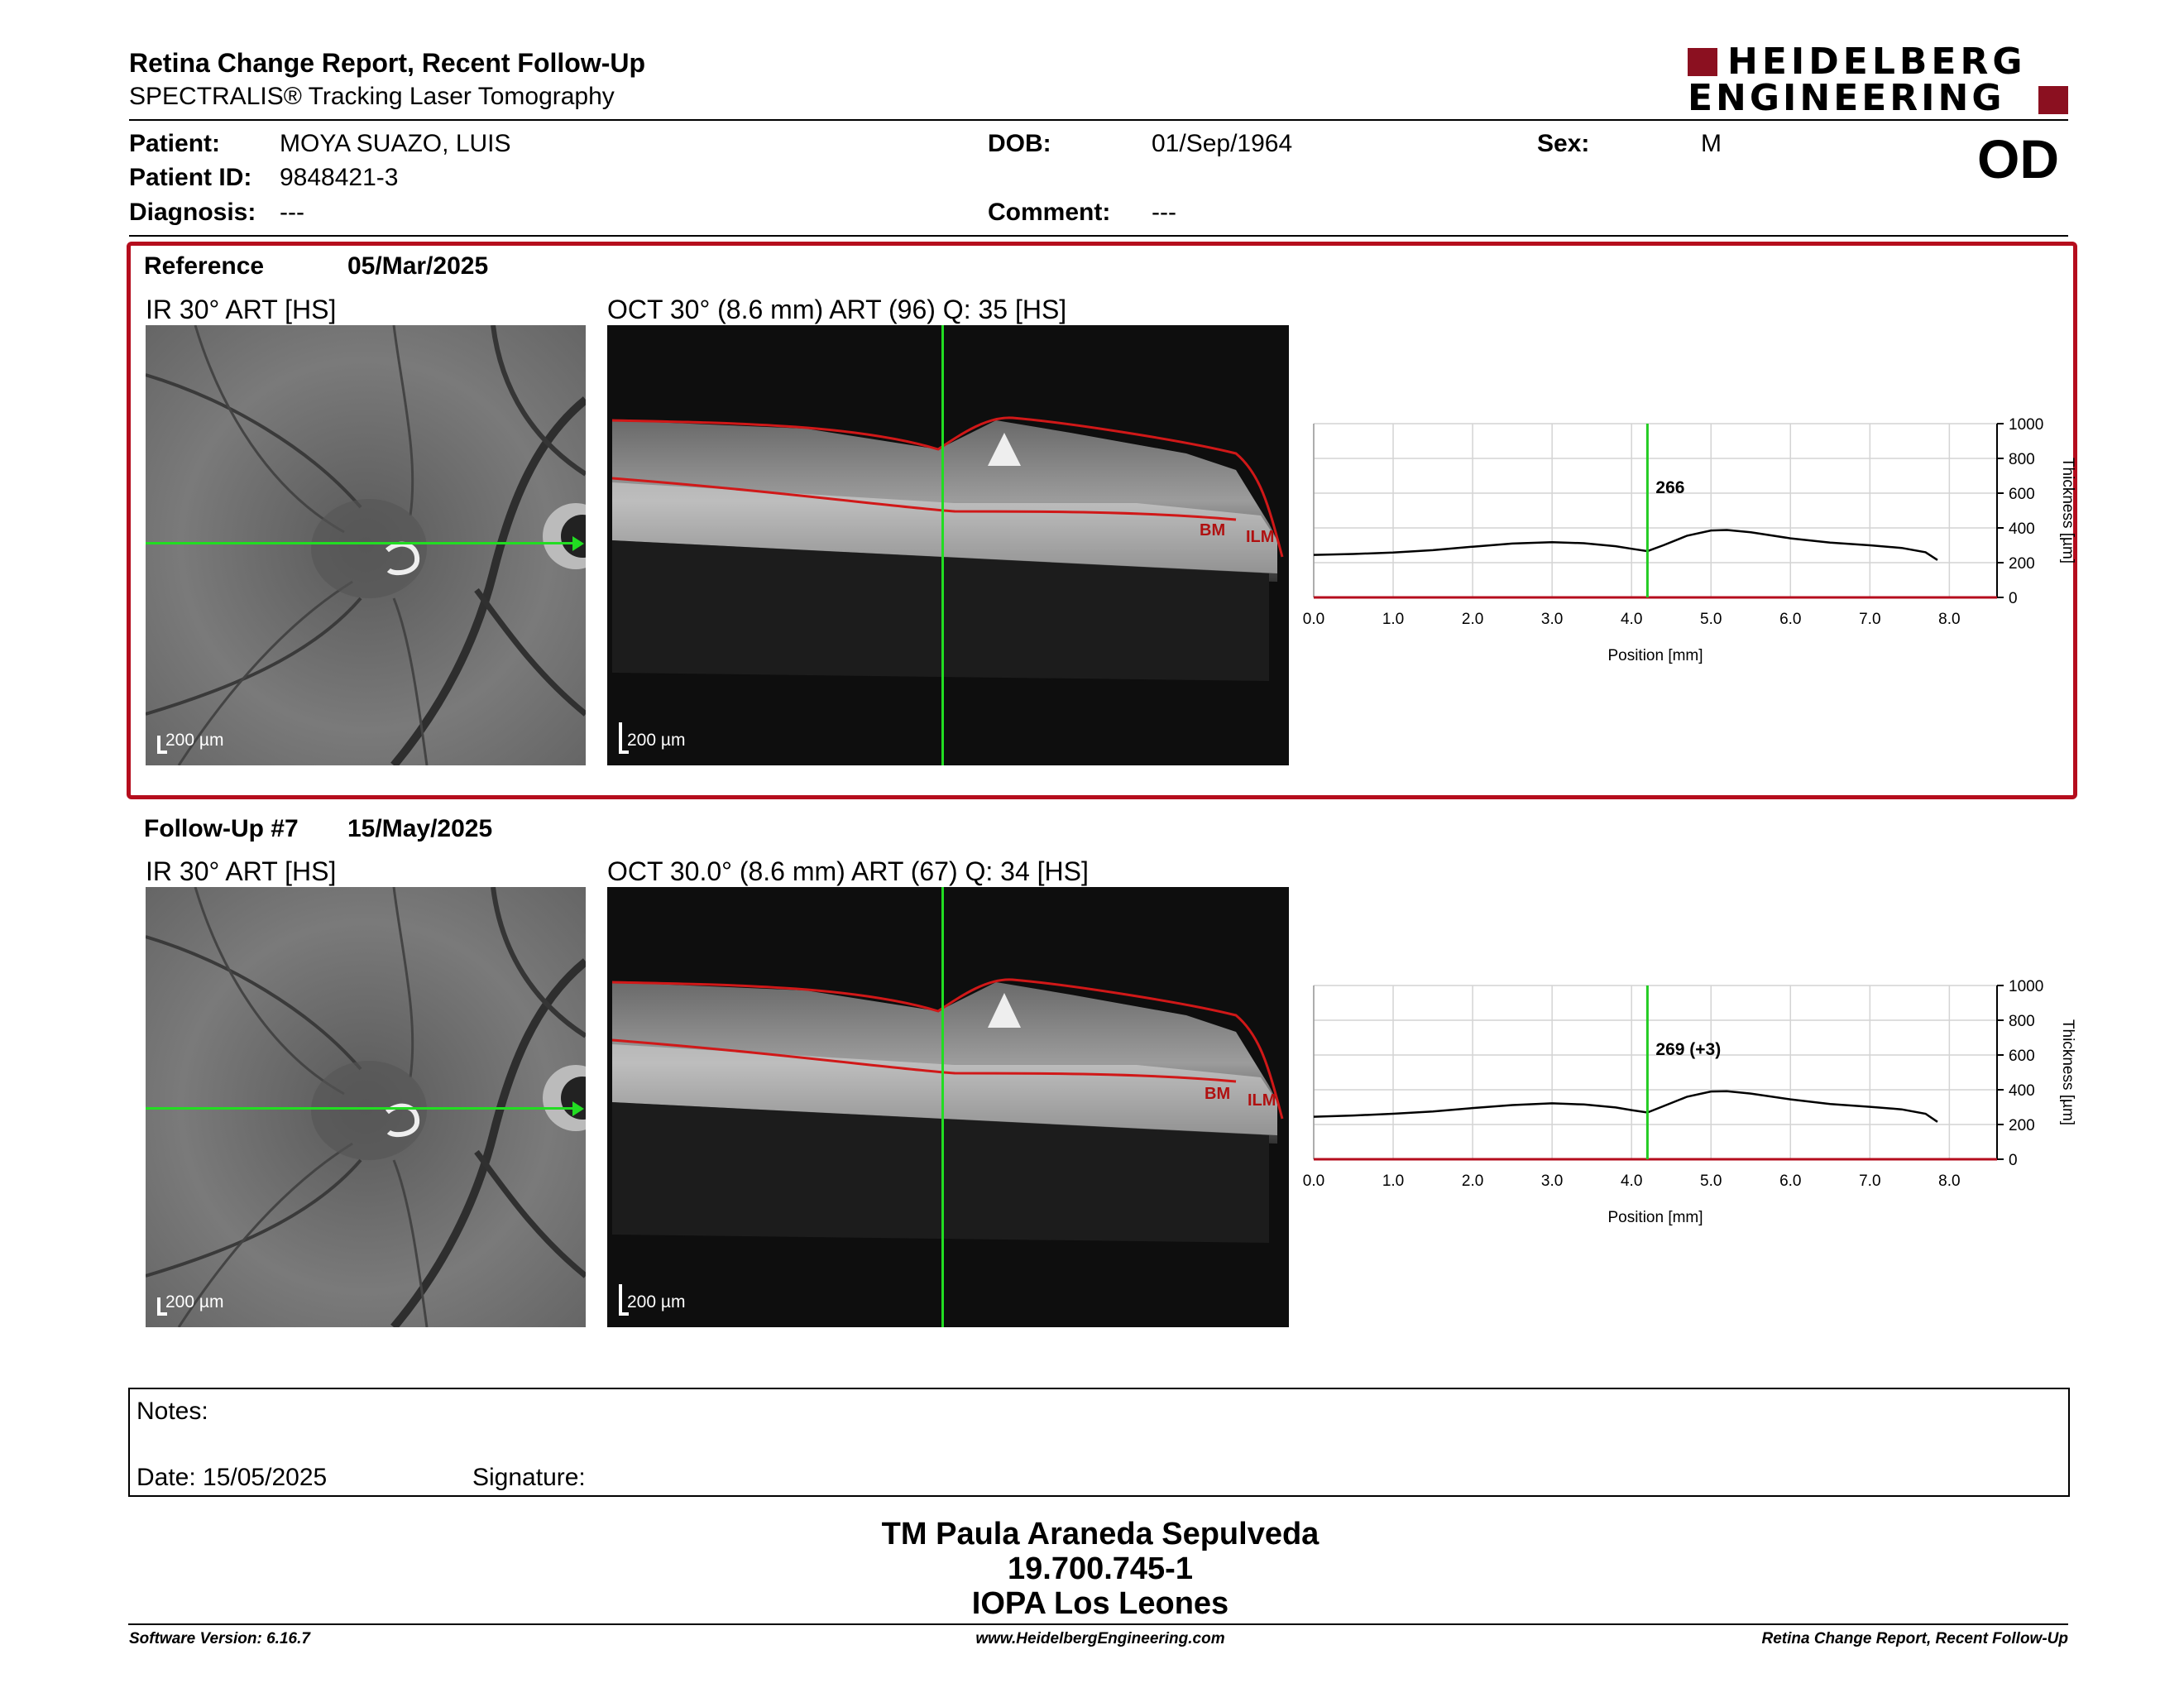 The width and height of the screenshot is (2184, 1688). What do you see at coordinates (194, 1302) in the screenshot?
I see `followup-ir-scale-text: 200 µm` at bounding box center [194, 1302].